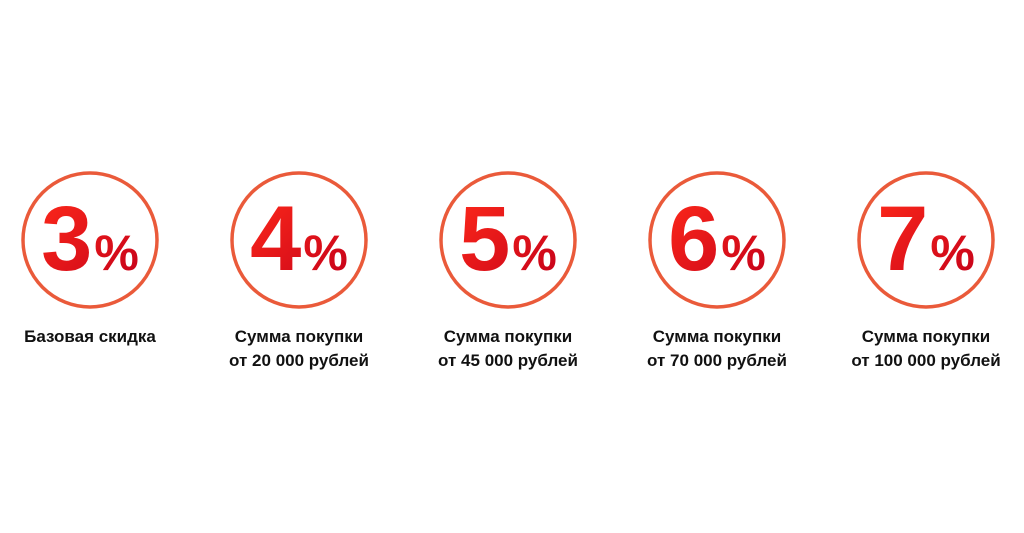 The height and width of the screenshot is (533, 1024). Describe the element at coordinates (66, 239) in the screenshot. I see `discount-number: 3` at that location.